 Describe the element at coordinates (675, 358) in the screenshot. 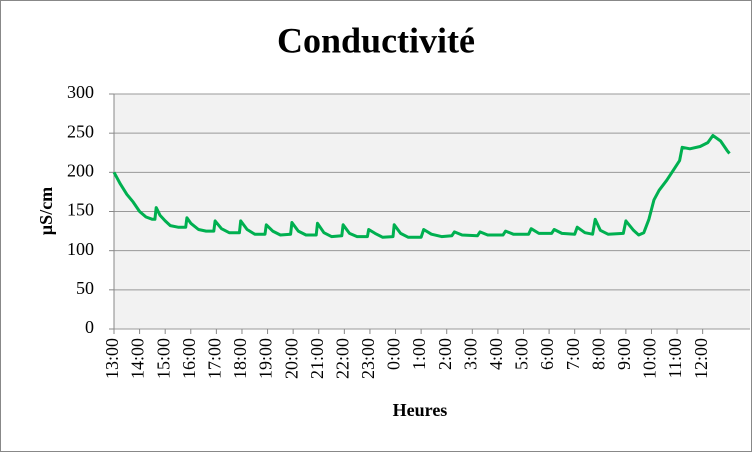

I see `x-tick-label: 11:00` at that location.